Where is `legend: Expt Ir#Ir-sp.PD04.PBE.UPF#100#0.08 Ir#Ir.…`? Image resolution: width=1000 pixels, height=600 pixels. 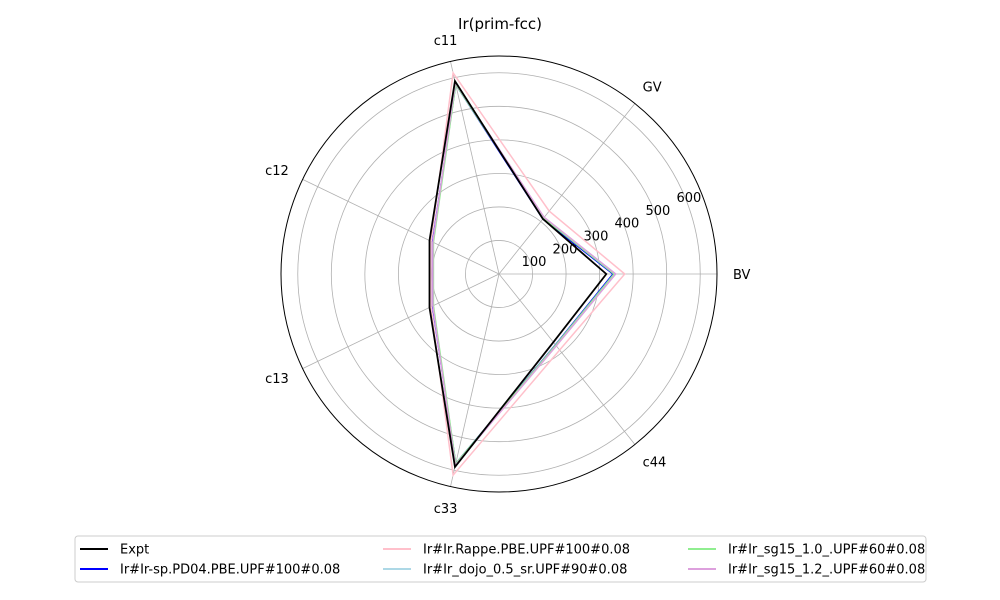
legend: Expt Ir#Ir-sp.PD04.PBE.UPF#100#0.08 Ir#Ir.… is located at coordinates (500, 559).